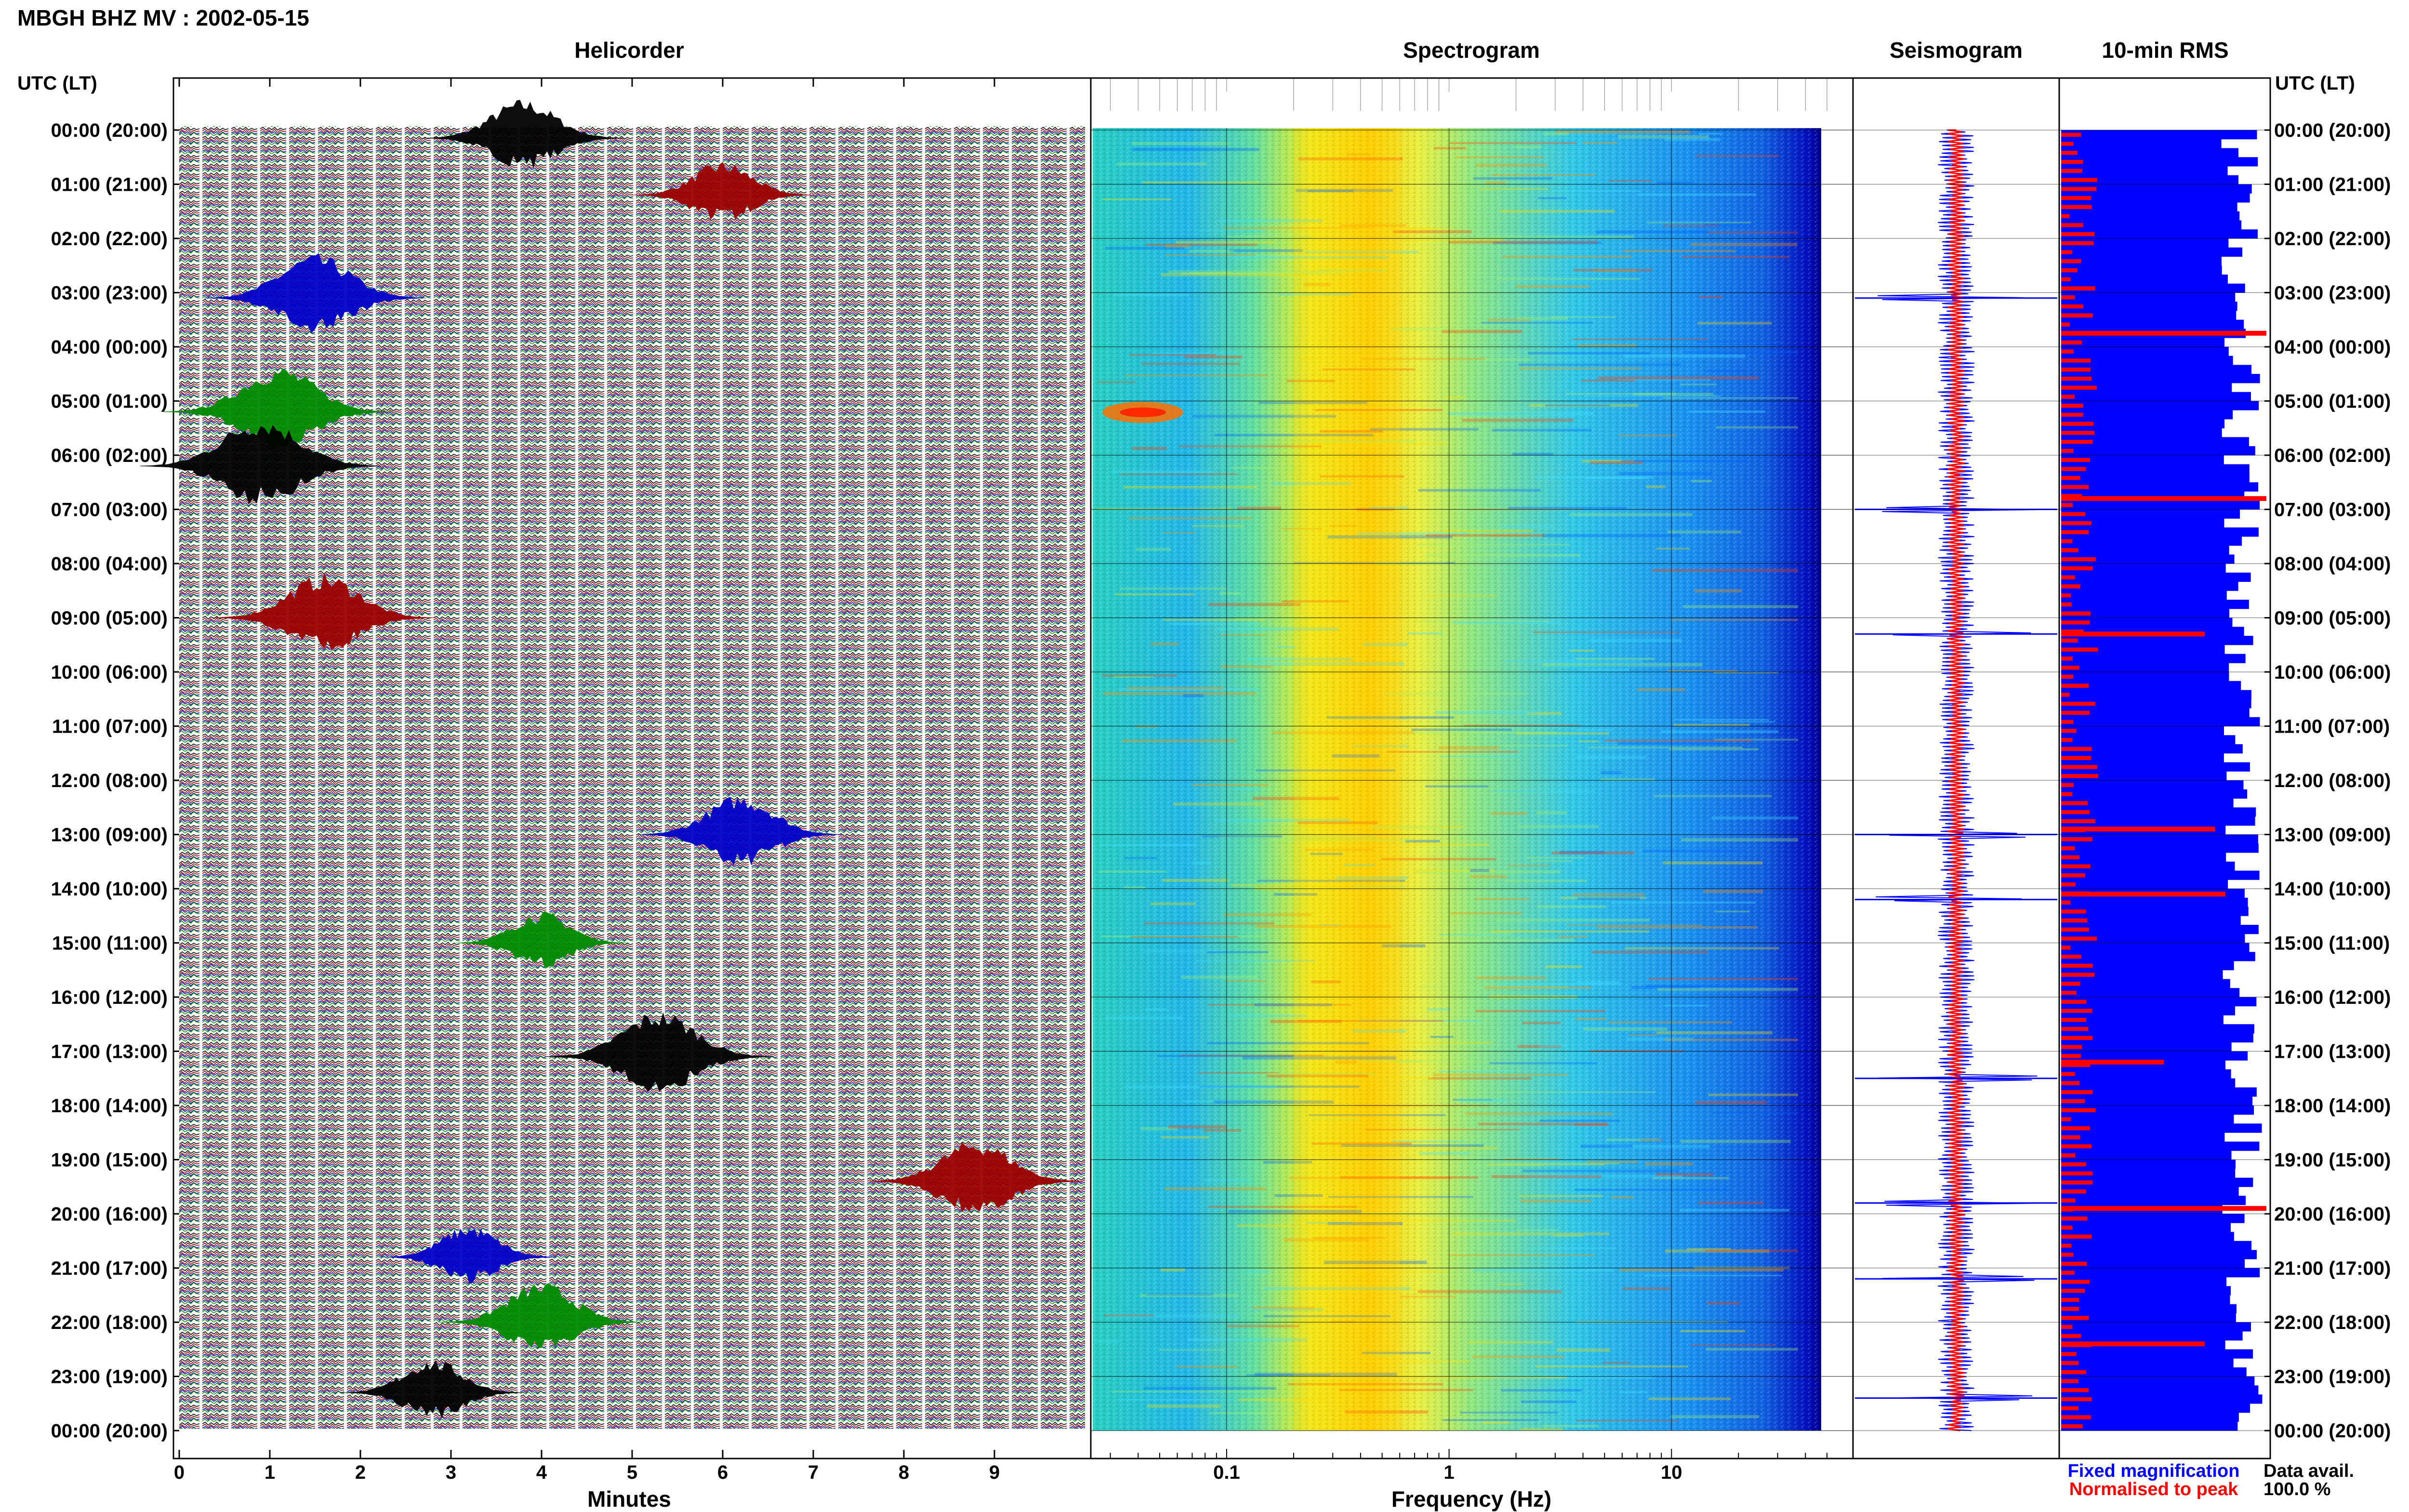  I want to click on time-label-left: 20:00 (16:00), so click(109, 1214).